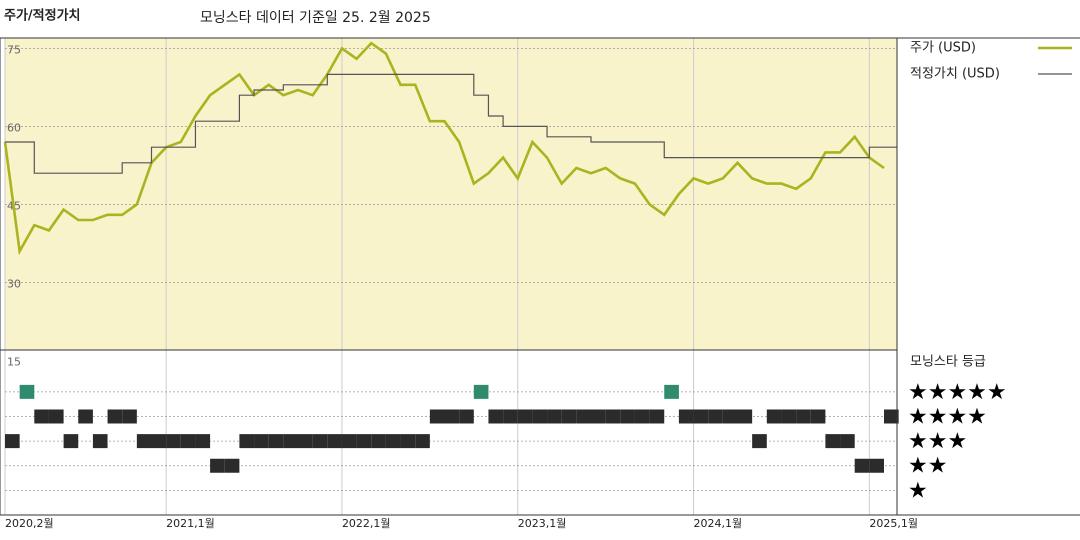  What do you see at coordinates (190, 523) in the screenshot?
I see `x-tick-label: 2021,1월` at bounding box center [190, 523].